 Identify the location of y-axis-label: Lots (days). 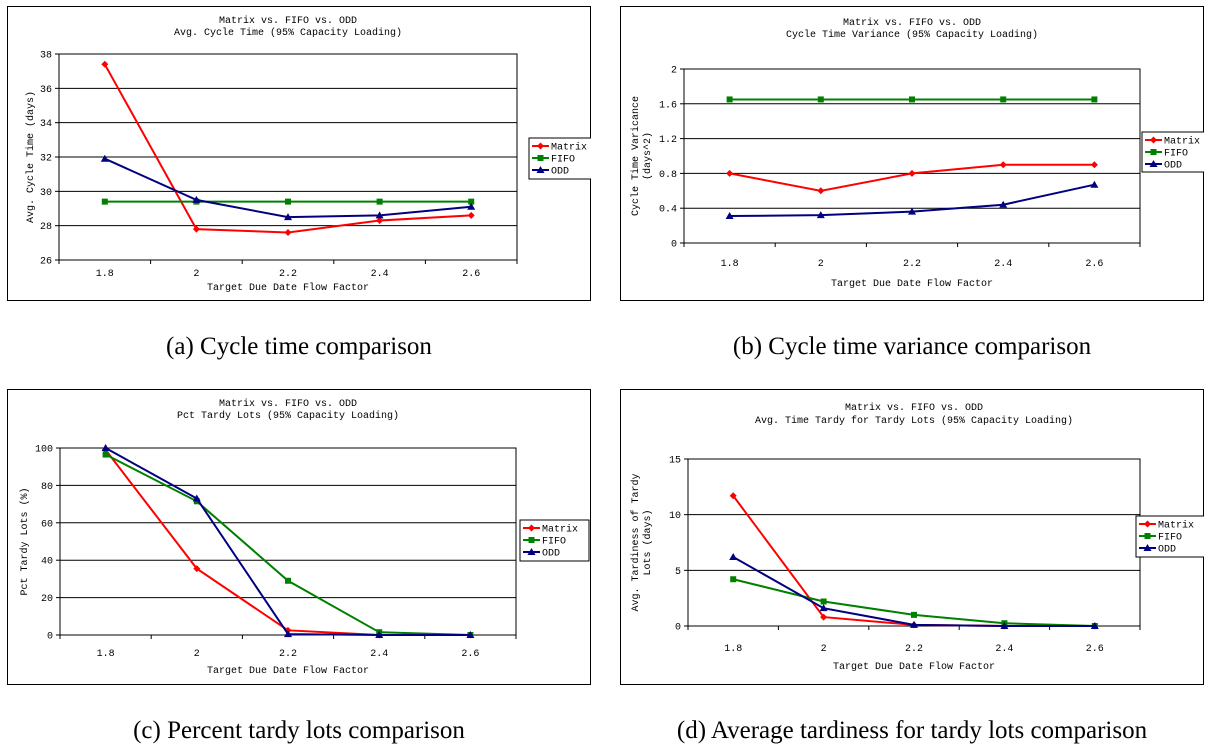
(648, 542).